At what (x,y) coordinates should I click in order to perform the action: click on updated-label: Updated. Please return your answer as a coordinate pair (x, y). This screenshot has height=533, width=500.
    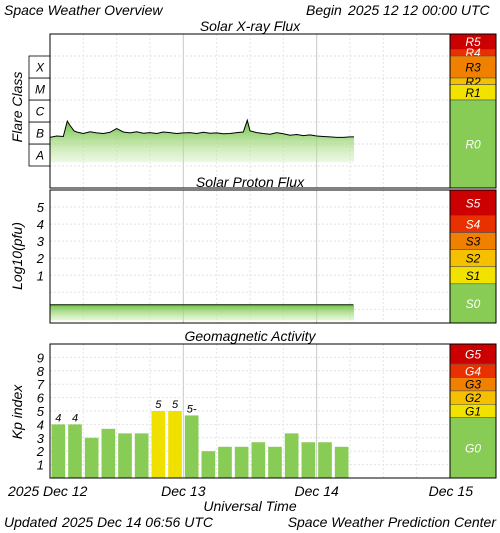
    Looking at the image, I should click on (31, 522).